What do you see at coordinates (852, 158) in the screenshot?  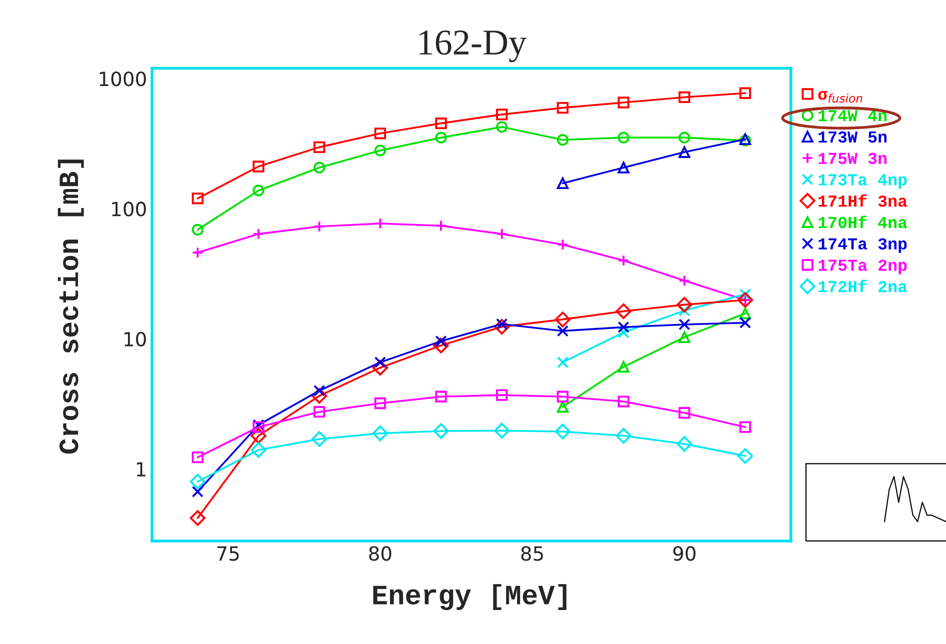 I see `legend-label: 175W 3n` at bounding box center [852, 158].